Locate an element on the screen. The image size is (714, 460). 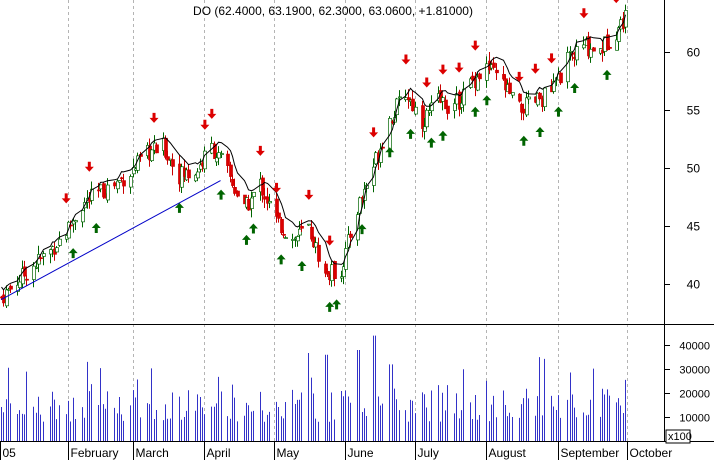
trendline is located at coordinates (110, 240).